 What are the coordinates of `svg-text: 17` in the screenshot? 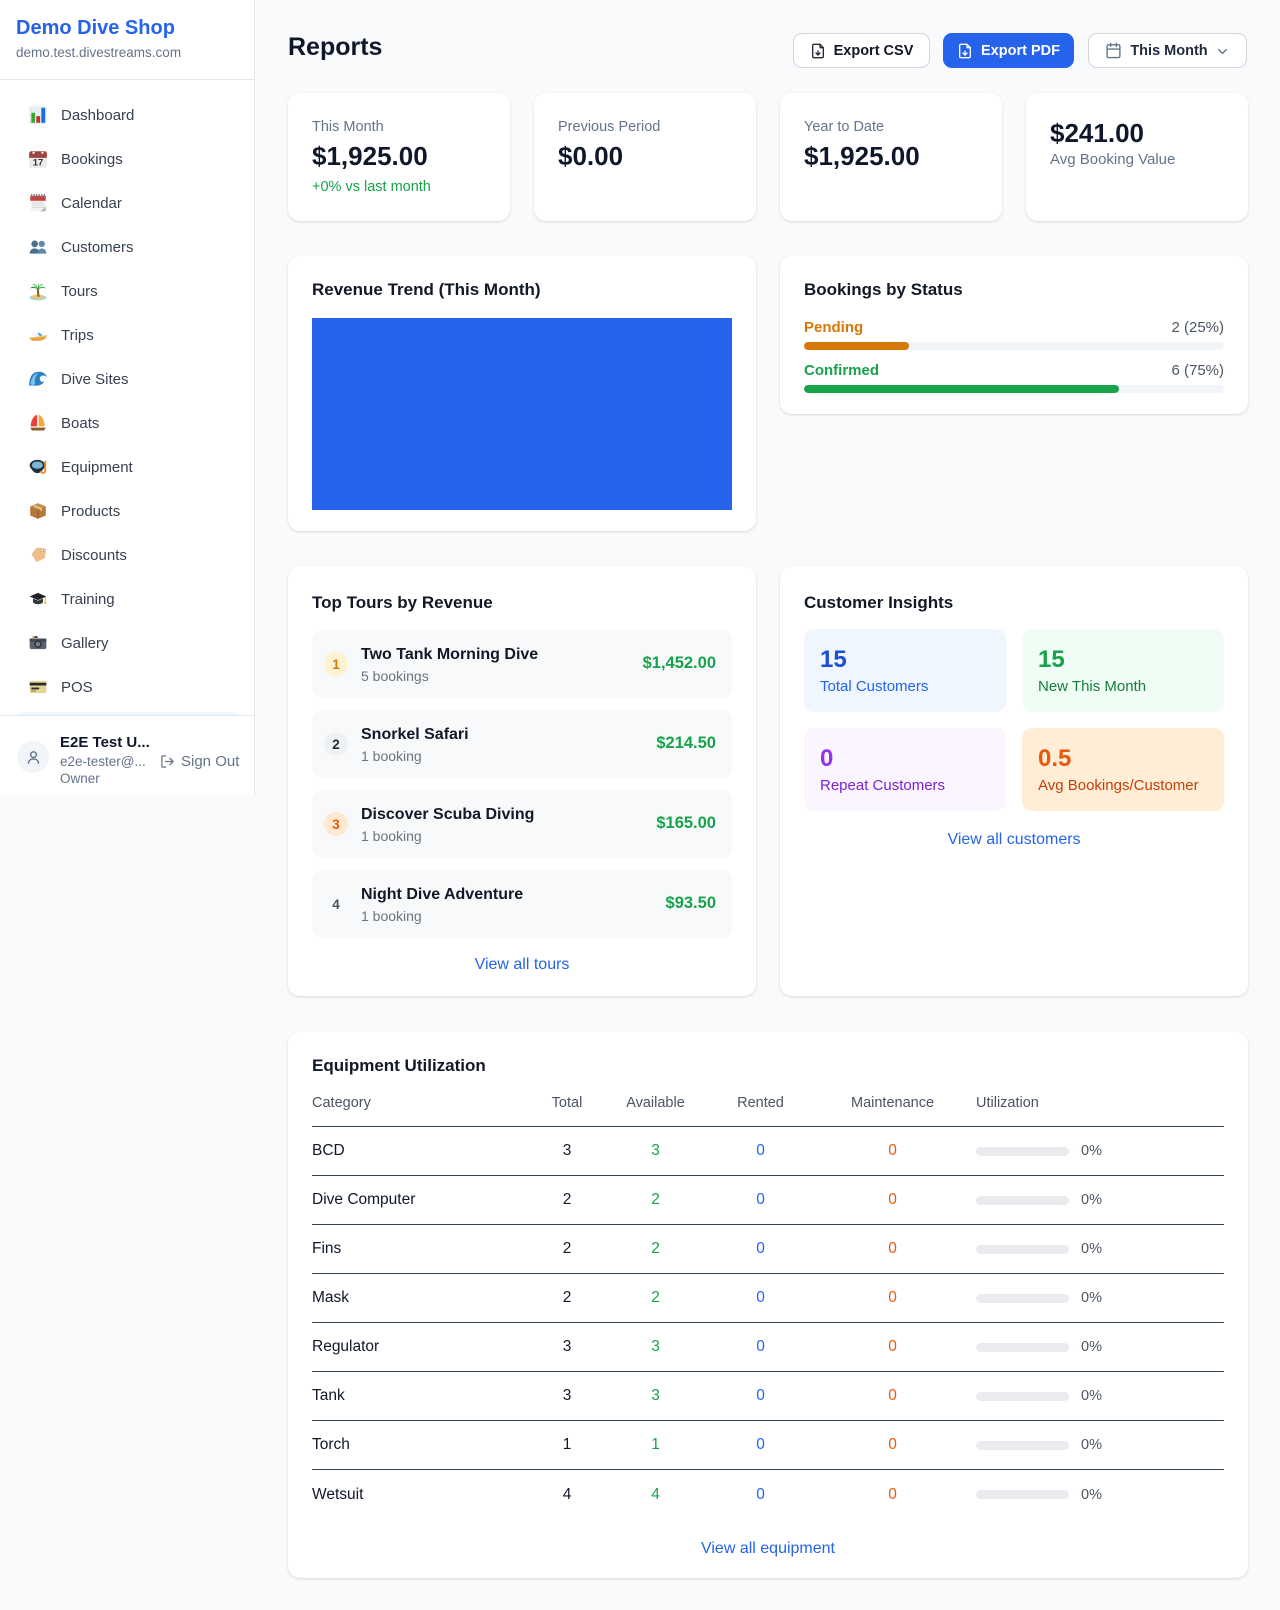 It's located at (38, 163).